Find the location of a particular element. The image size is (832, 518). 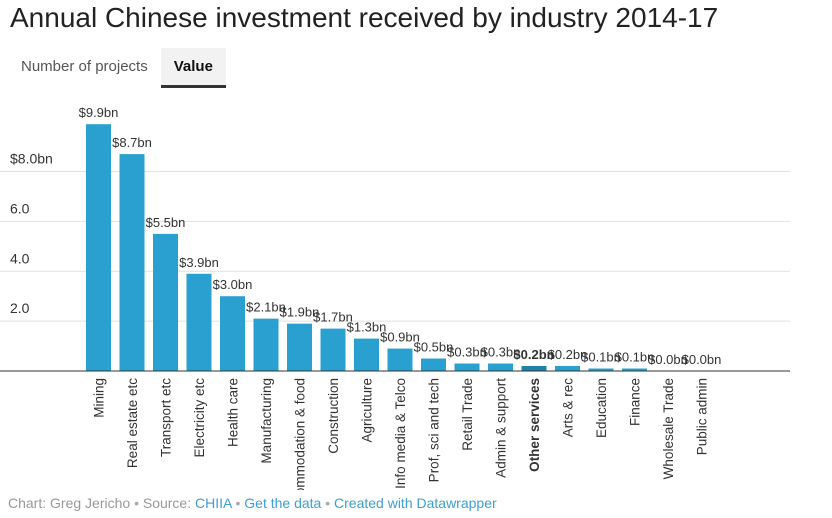

tab-number-of-projects: Number of projects is located at coordinates (84, 66).